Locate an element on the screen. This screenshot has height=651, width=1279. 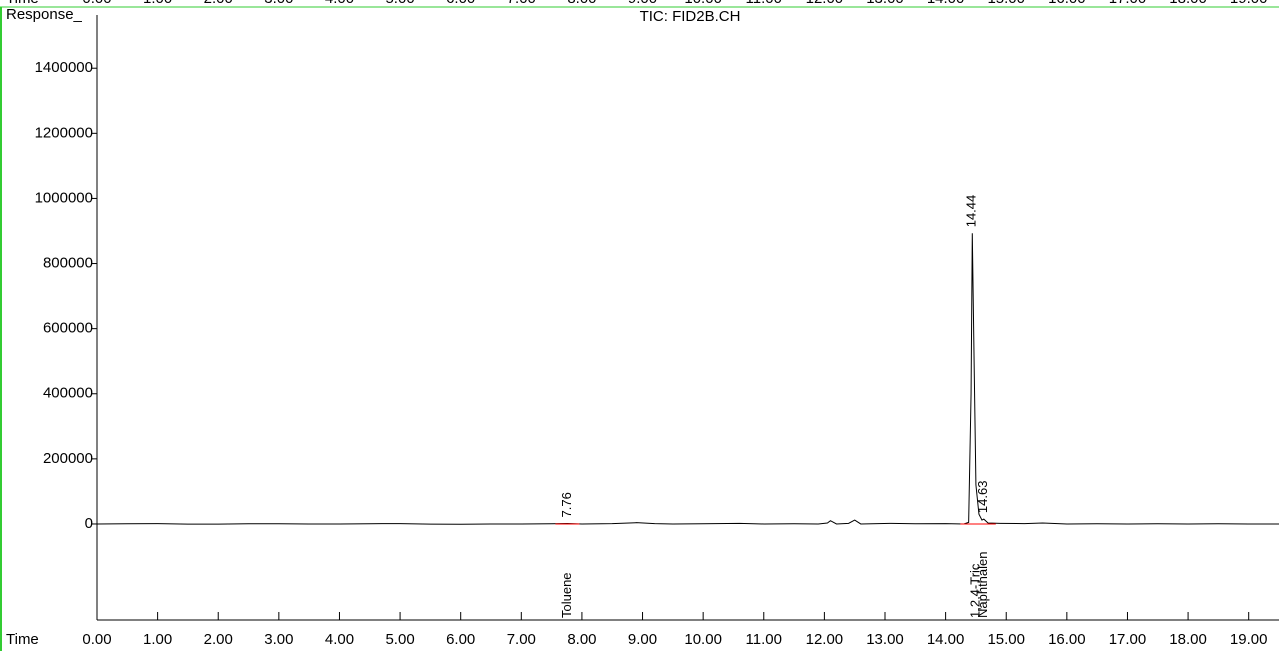
top-x-tick-label: 2.00 is located at coordinates (218, 3).